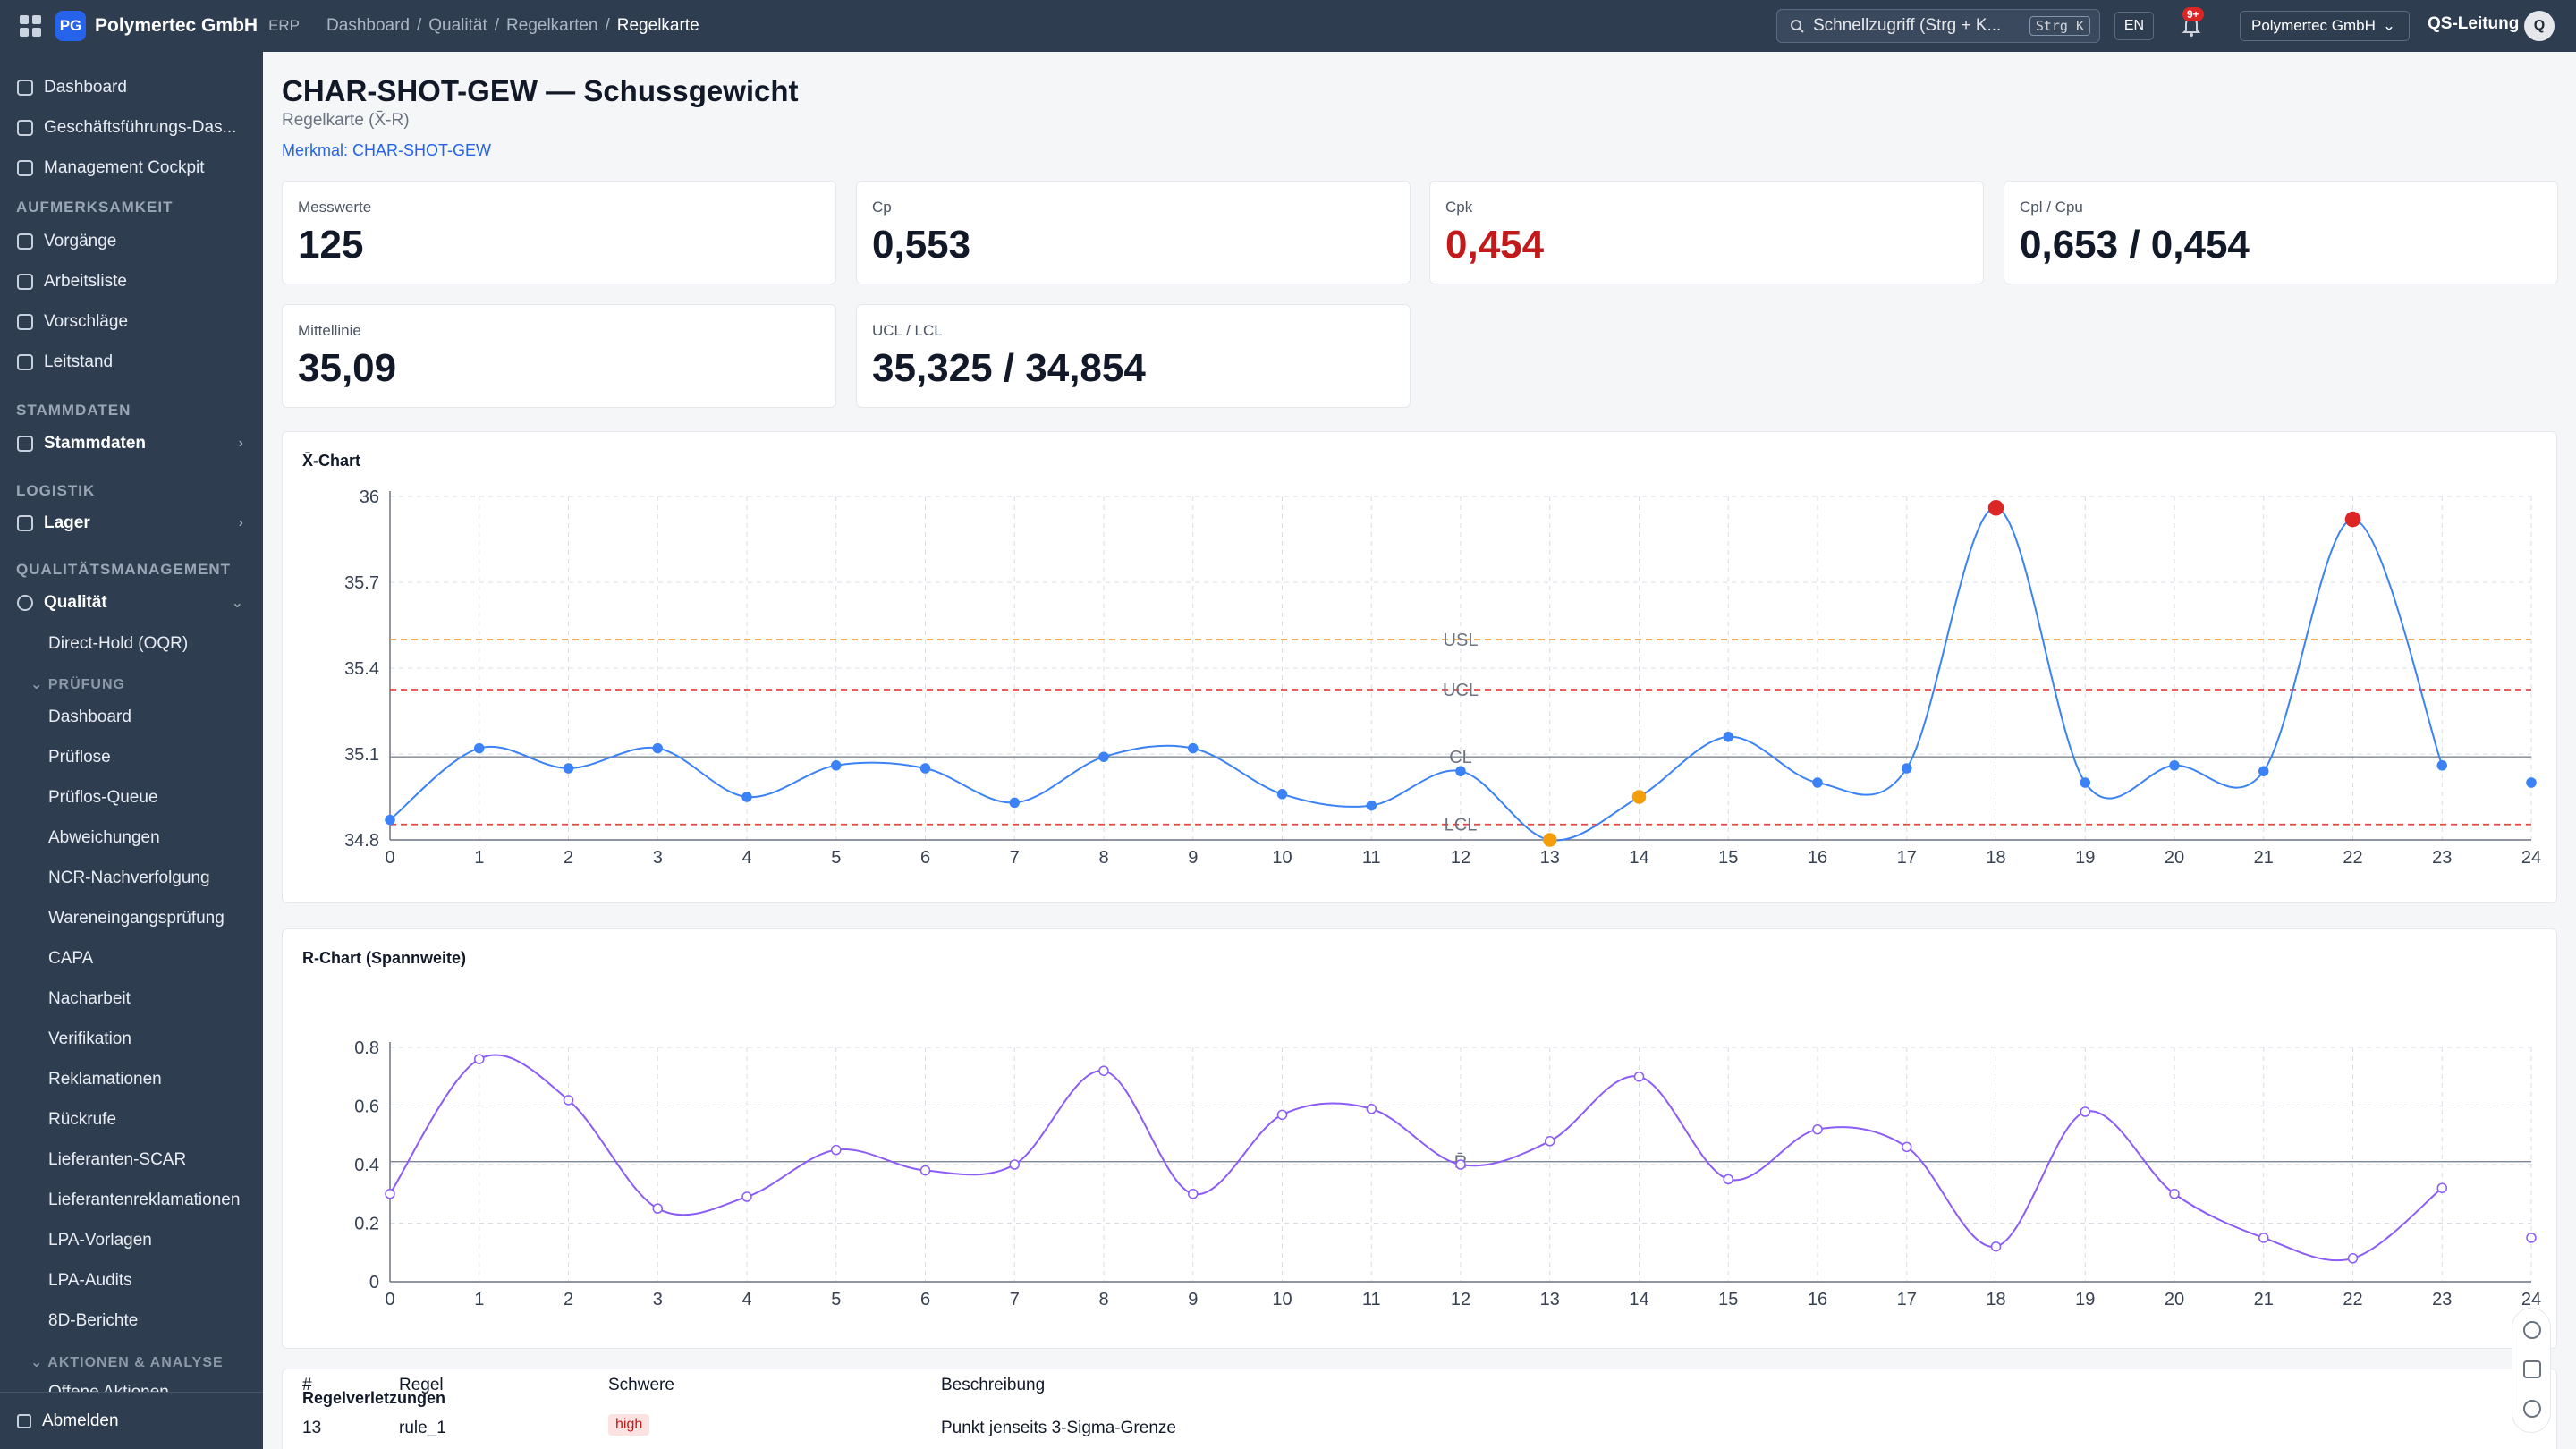 This screenshot has width=2576, height=1449. What do you see at coordinates (56, 490) in the screenshot?
I see `section-logistik: LOGISTIK` at bounding box center [56, 490].